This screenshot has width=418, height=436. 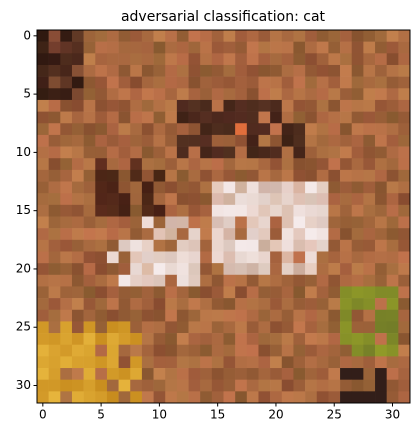 I want to click on y-tick-label: 25, so click(x=23, y=327).